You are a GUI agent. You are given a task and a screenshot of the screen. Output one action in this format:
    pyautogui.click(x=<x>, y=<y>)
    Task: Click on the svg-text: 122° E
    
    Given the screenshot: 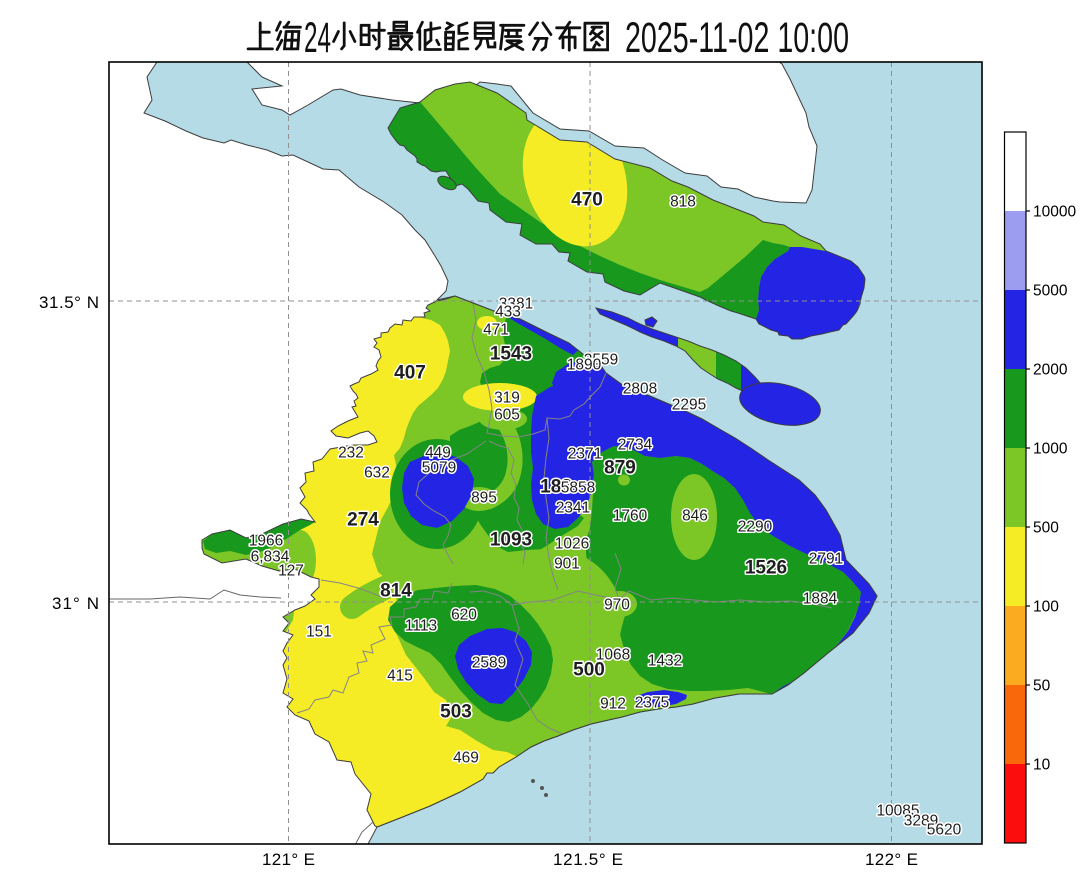 What is the action you would take?
    pyautogui.click(x=891, y=859)
    